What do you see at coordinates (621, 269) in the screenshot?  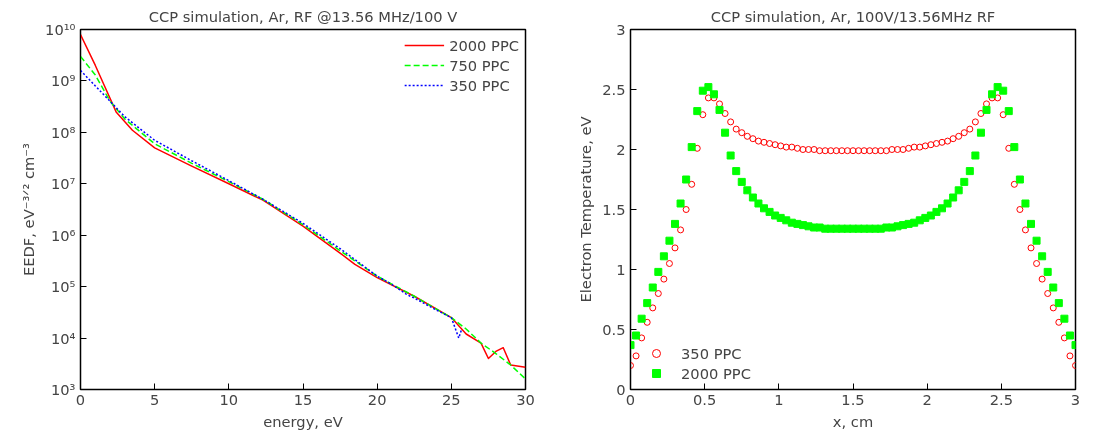 I see `y-tick-label: 1` at bounding box center [621, 269].